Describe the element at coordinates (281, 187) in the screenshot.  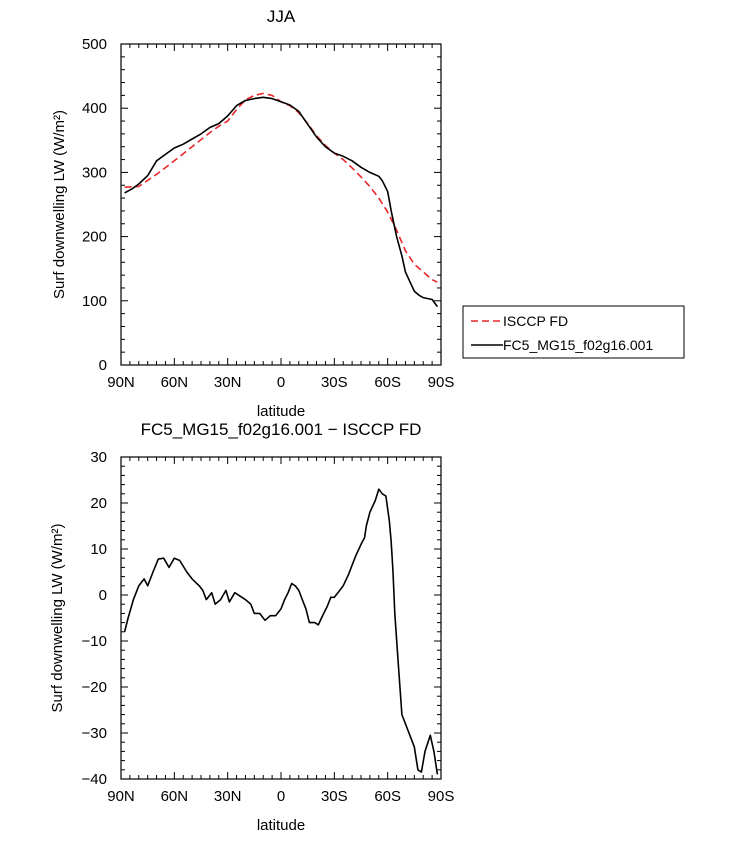
I see `series-line-isccp-fd` at that location.